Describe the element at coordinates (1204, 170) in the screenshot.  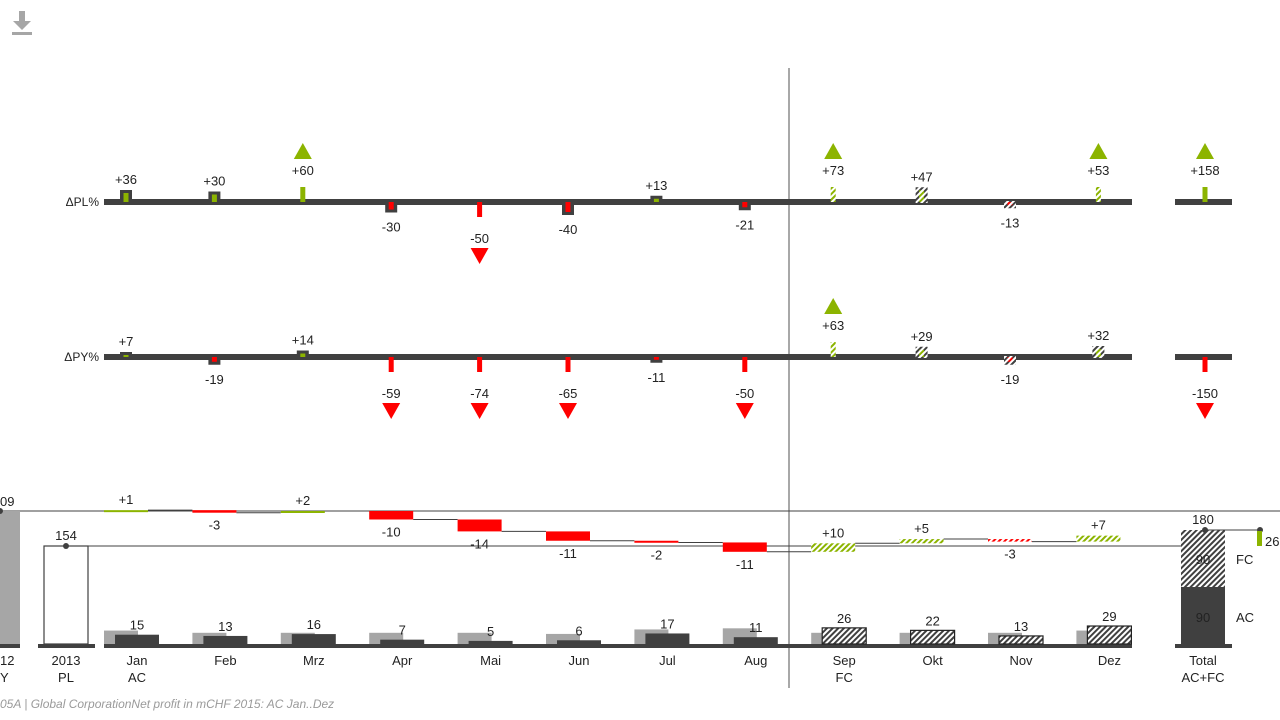
I see `delta_pl_pct-value-label: +158` at that location.